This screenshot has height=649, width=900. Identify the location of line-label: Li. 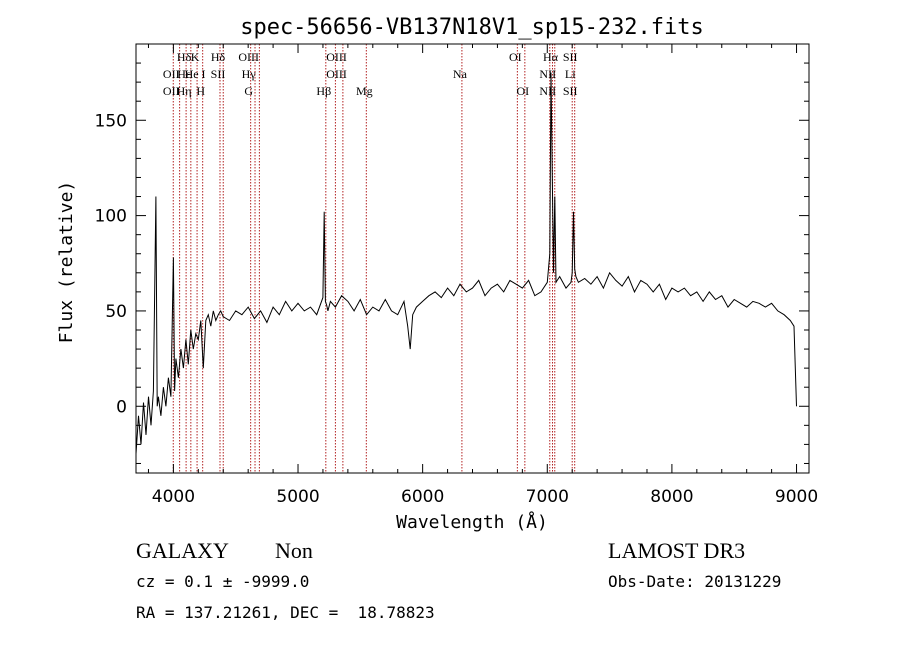
(570, 74).